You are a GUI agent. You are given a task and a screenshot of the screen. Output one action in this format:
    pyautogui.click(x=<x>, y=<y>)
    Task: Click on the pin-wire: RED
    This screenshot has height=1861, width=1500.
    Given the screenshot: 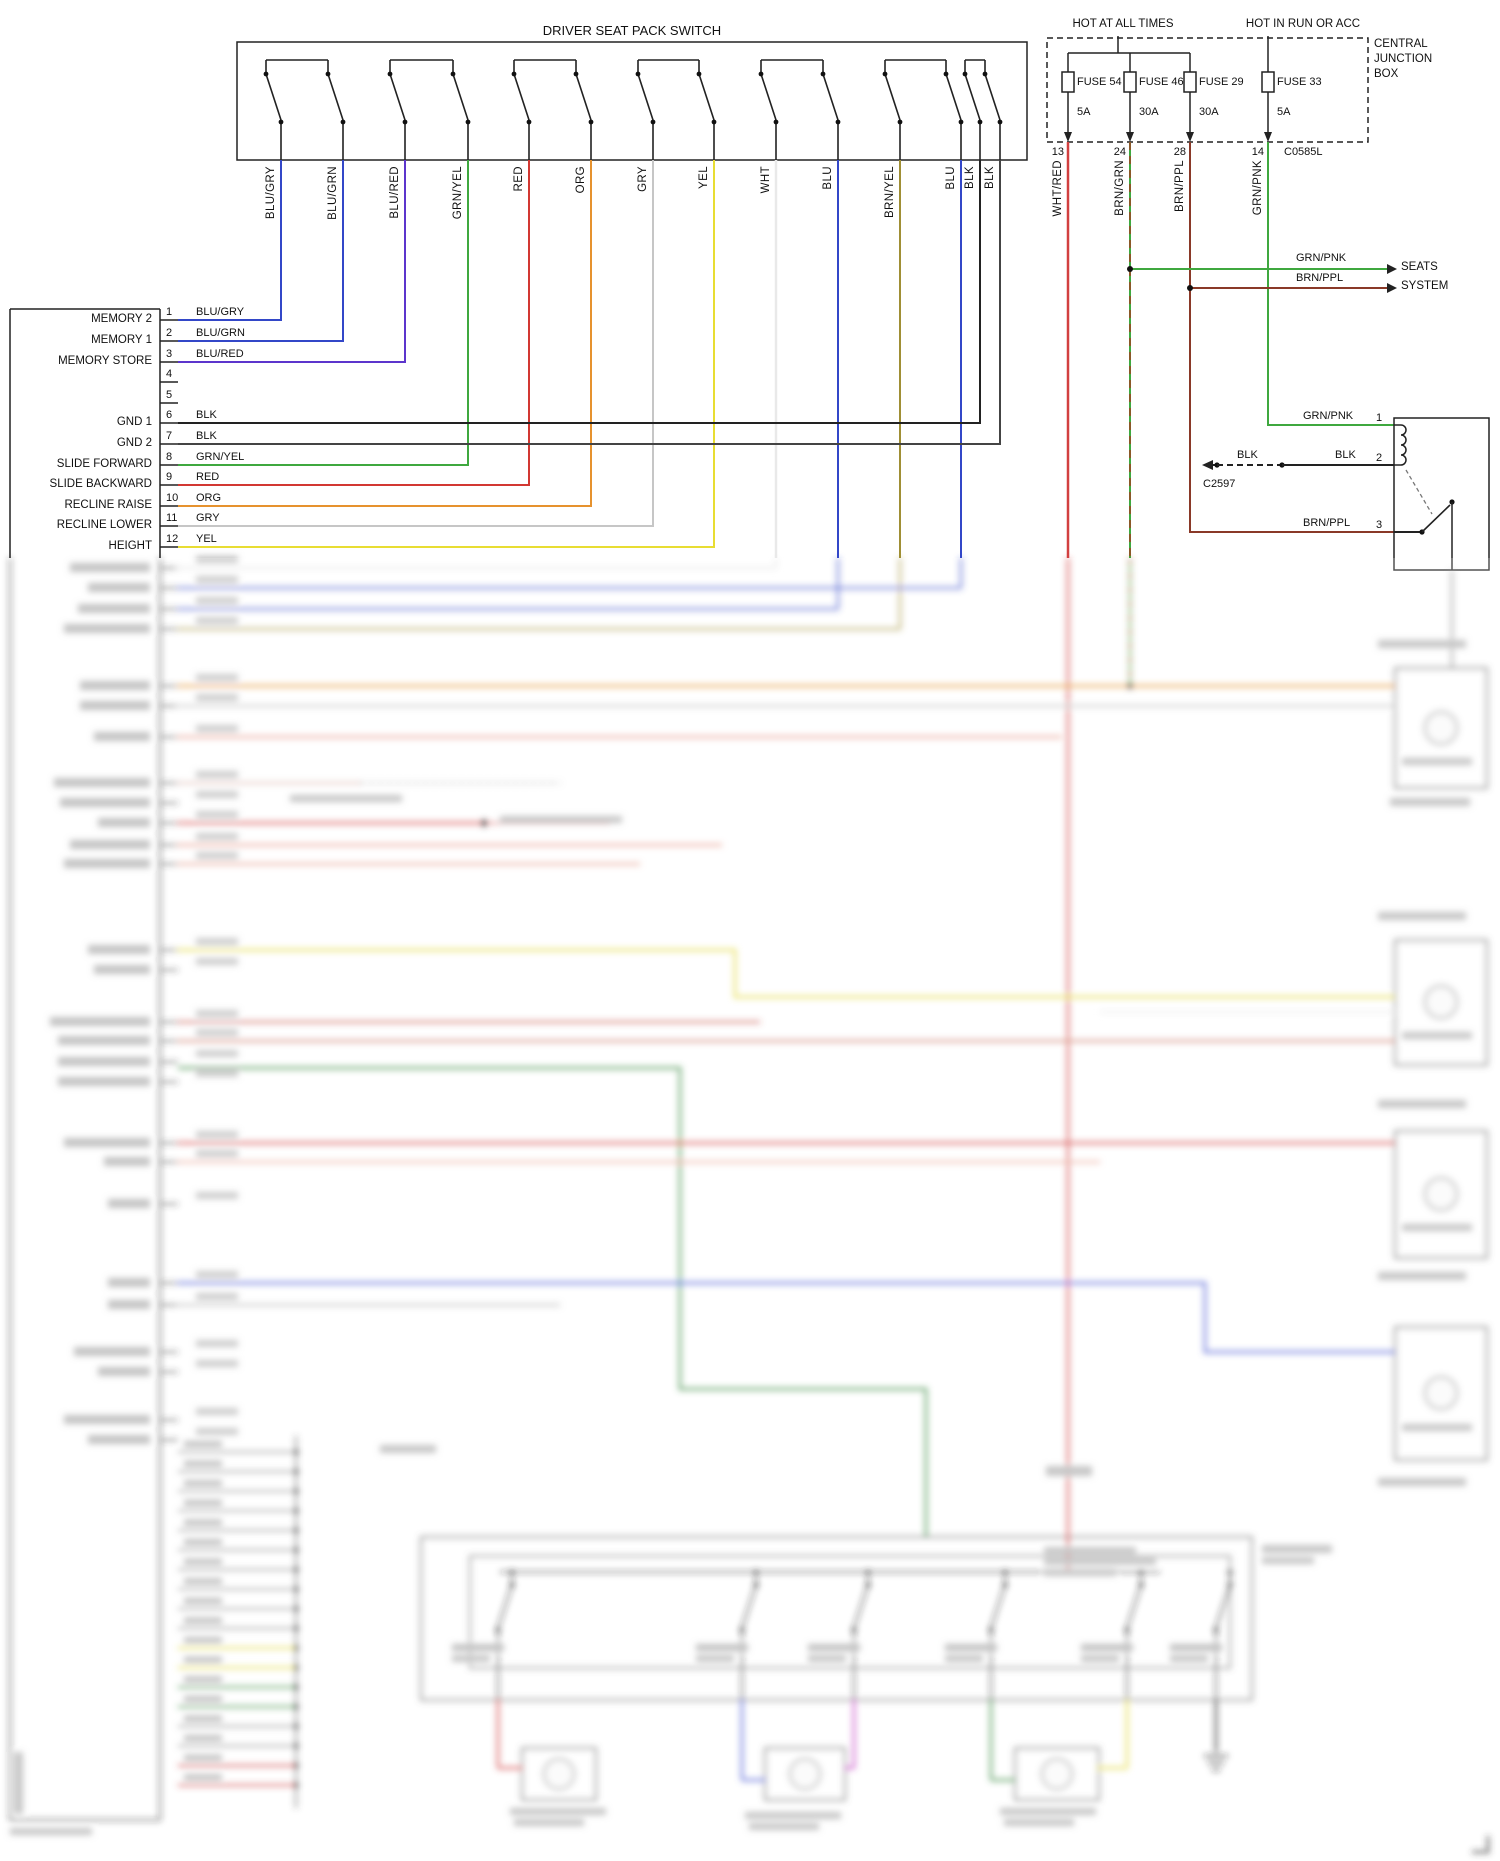 What is the action you would take?
    pyautogui.click(x=208, y=477)
    